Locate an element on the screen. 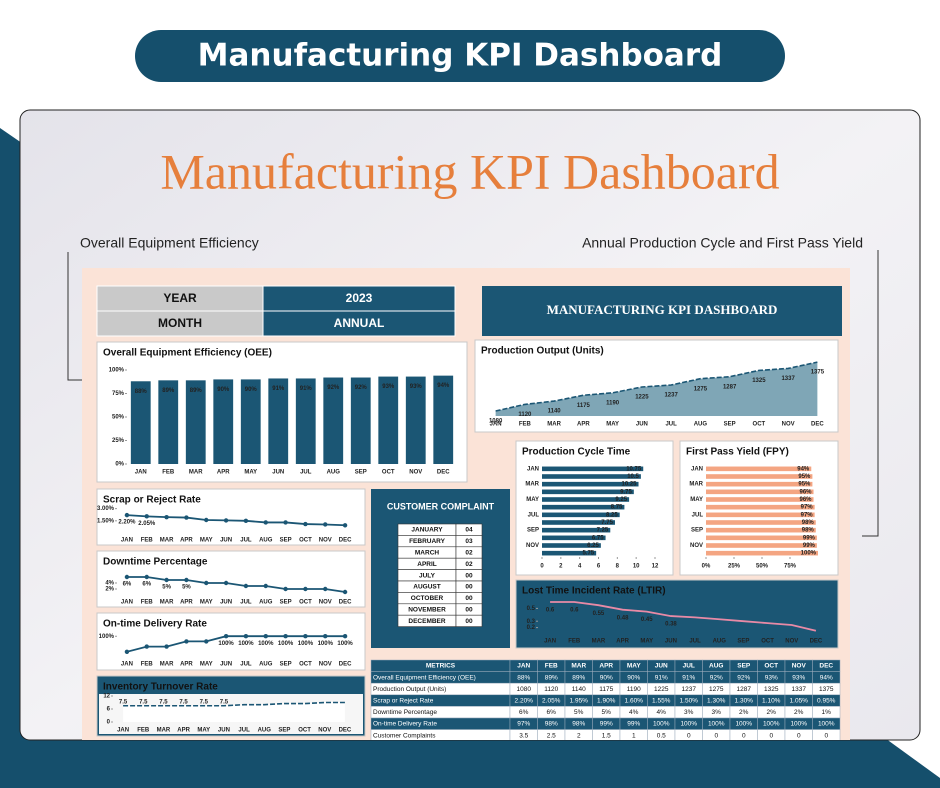 This screenshot has height=788, width=940. table-text: 94% is located at coordinates (826, 677).